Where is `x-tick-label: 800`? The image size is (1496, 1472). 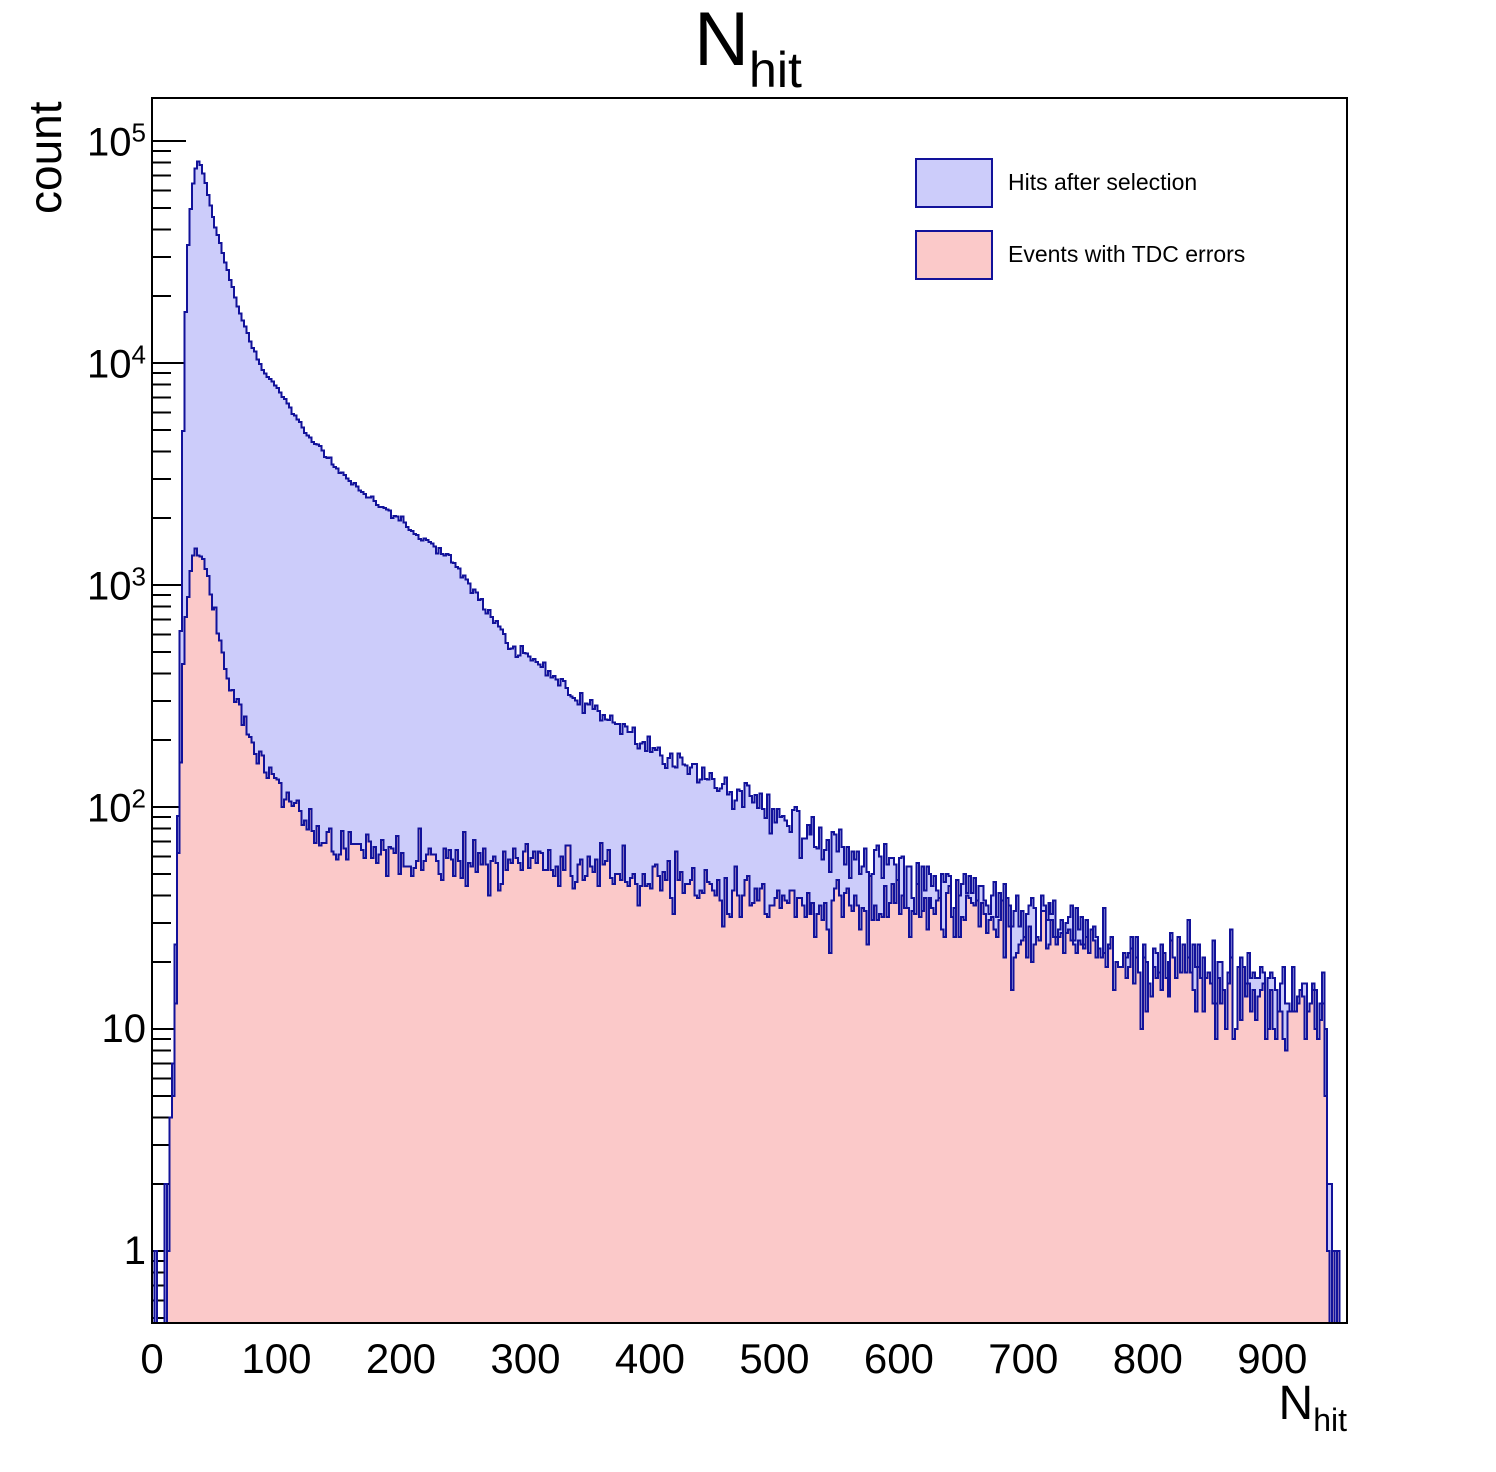
x-tick-label: 800 is located at coordinates (1147, 1358).